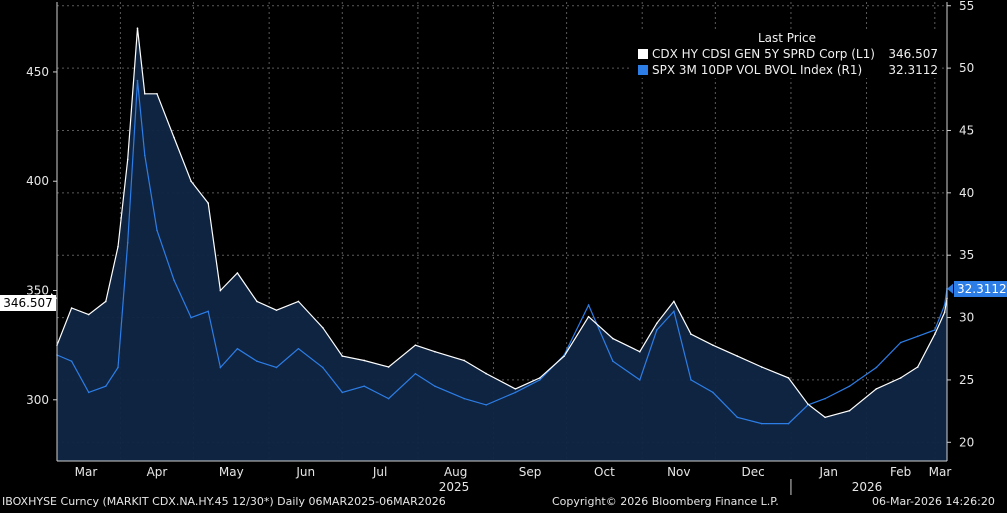  Describe the element at coordinates (37, 72) in the screenshot. I see `left-axis-tick-label: 450` at that location.